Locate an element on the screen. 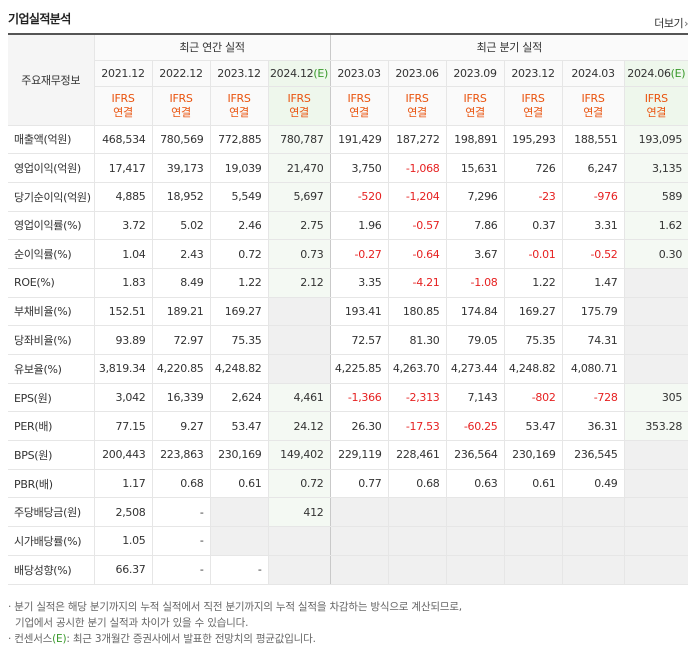  table-cell: 5,549 is located at coordinates (238, 197).